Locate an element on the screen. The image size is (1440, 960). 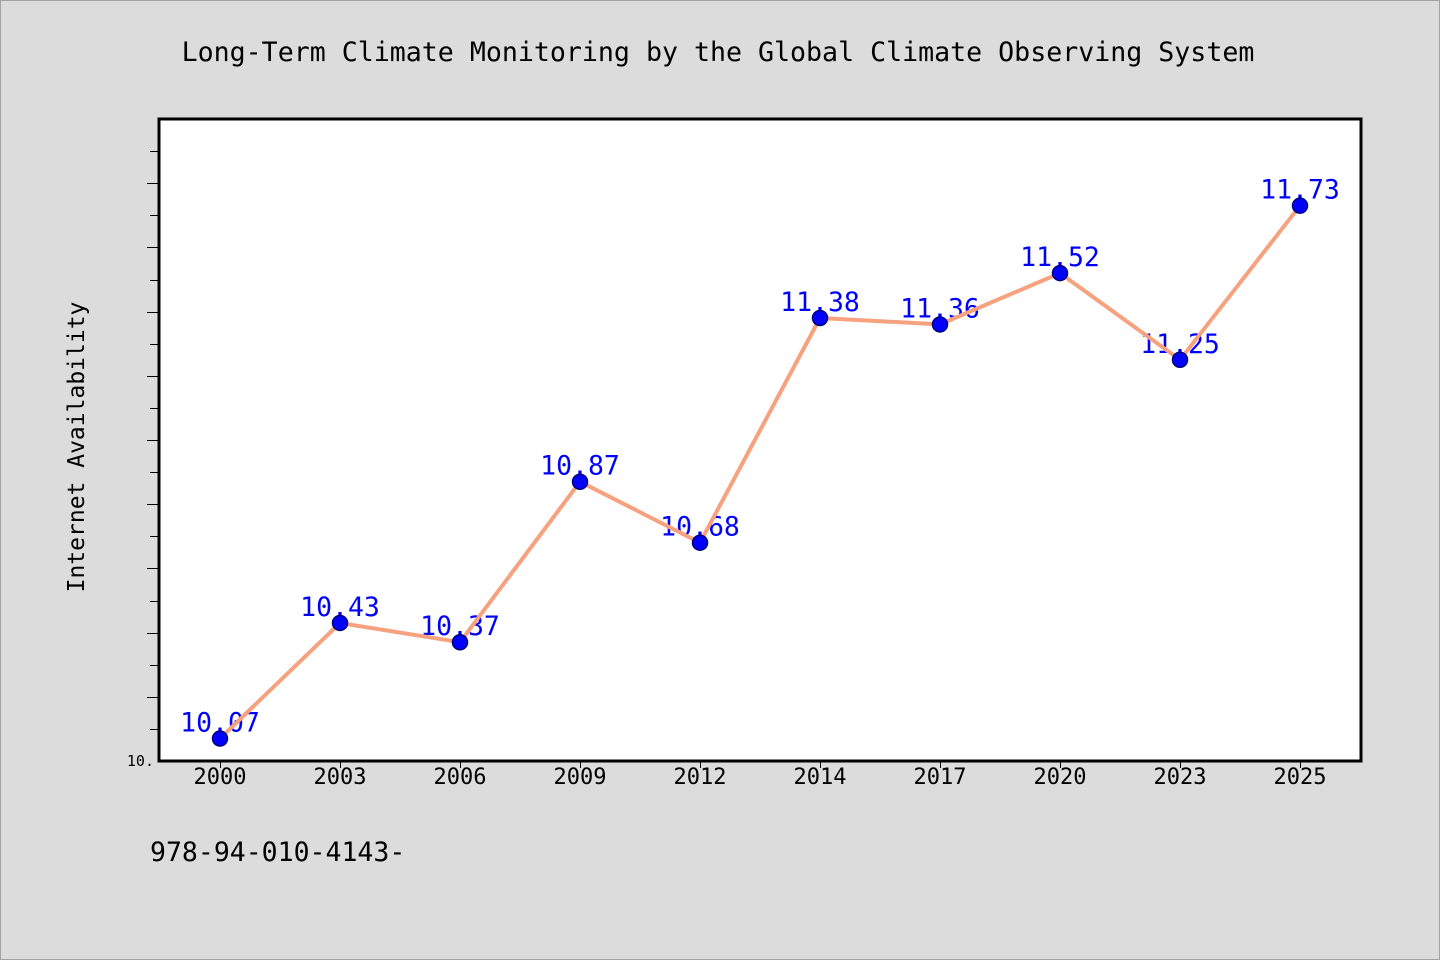
x-tick-label: 2009 is located at coordinates (580, 777).